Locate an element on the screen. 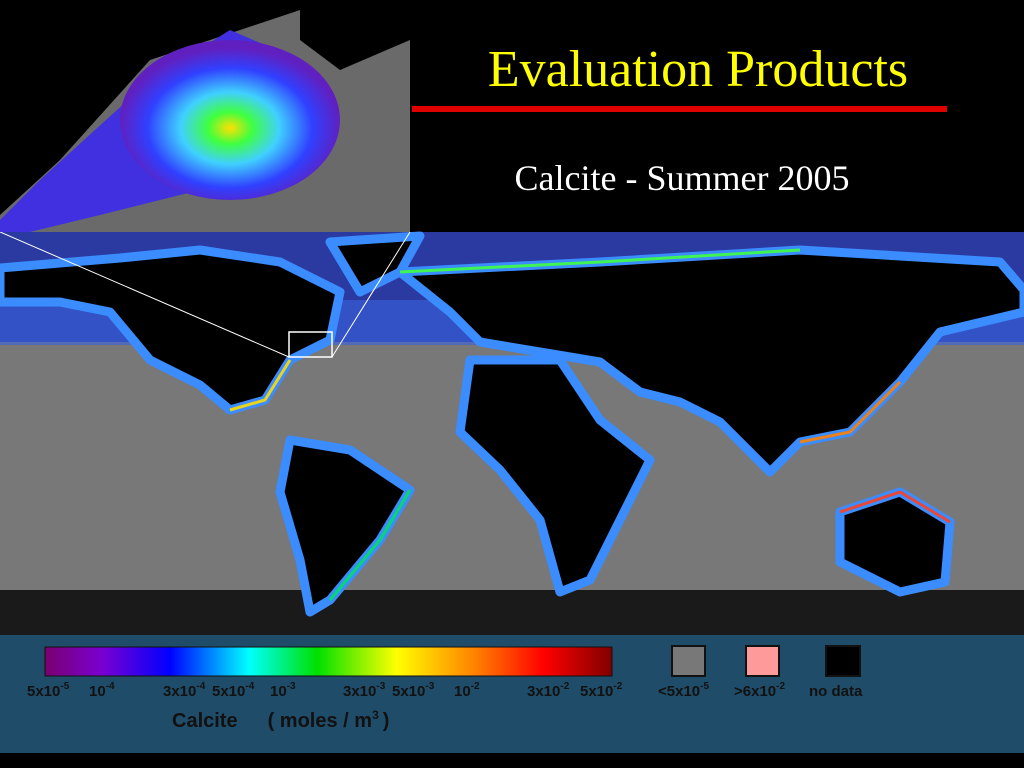 This screenshot has height=768, width=1024. legend-label: no data is located at coordinates (836, 691).